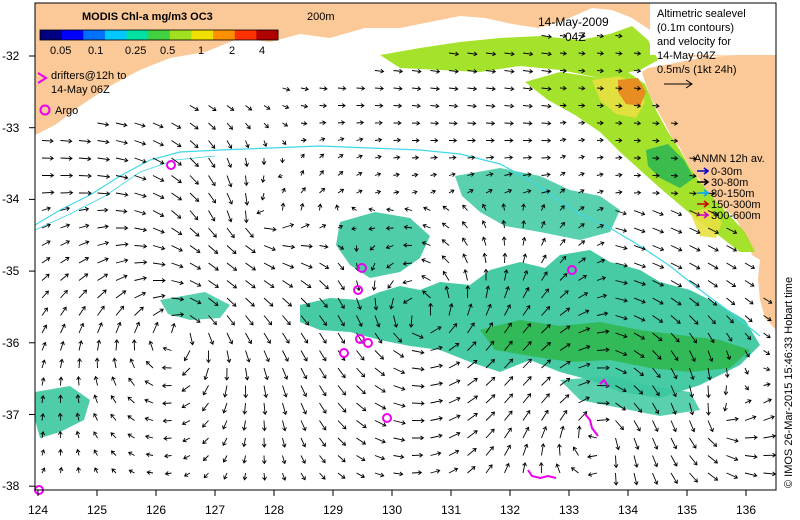 The image size is (800, 520). What do you see at coordinates (746, 510) in the screenshot?
I see `x-tick-label: 136` at bounding box center [746, 510].